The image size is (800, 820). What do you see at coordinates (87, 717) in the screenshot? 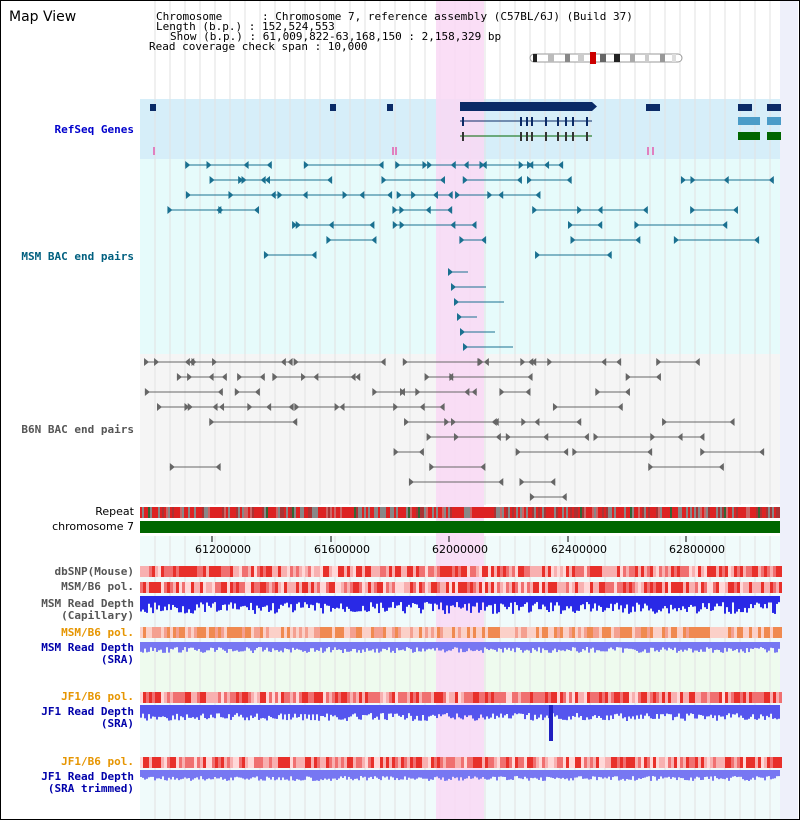
I see `jf1-depth-sra-label: JF1 Read Depth (SRA)` at bounding box center [87, 717].